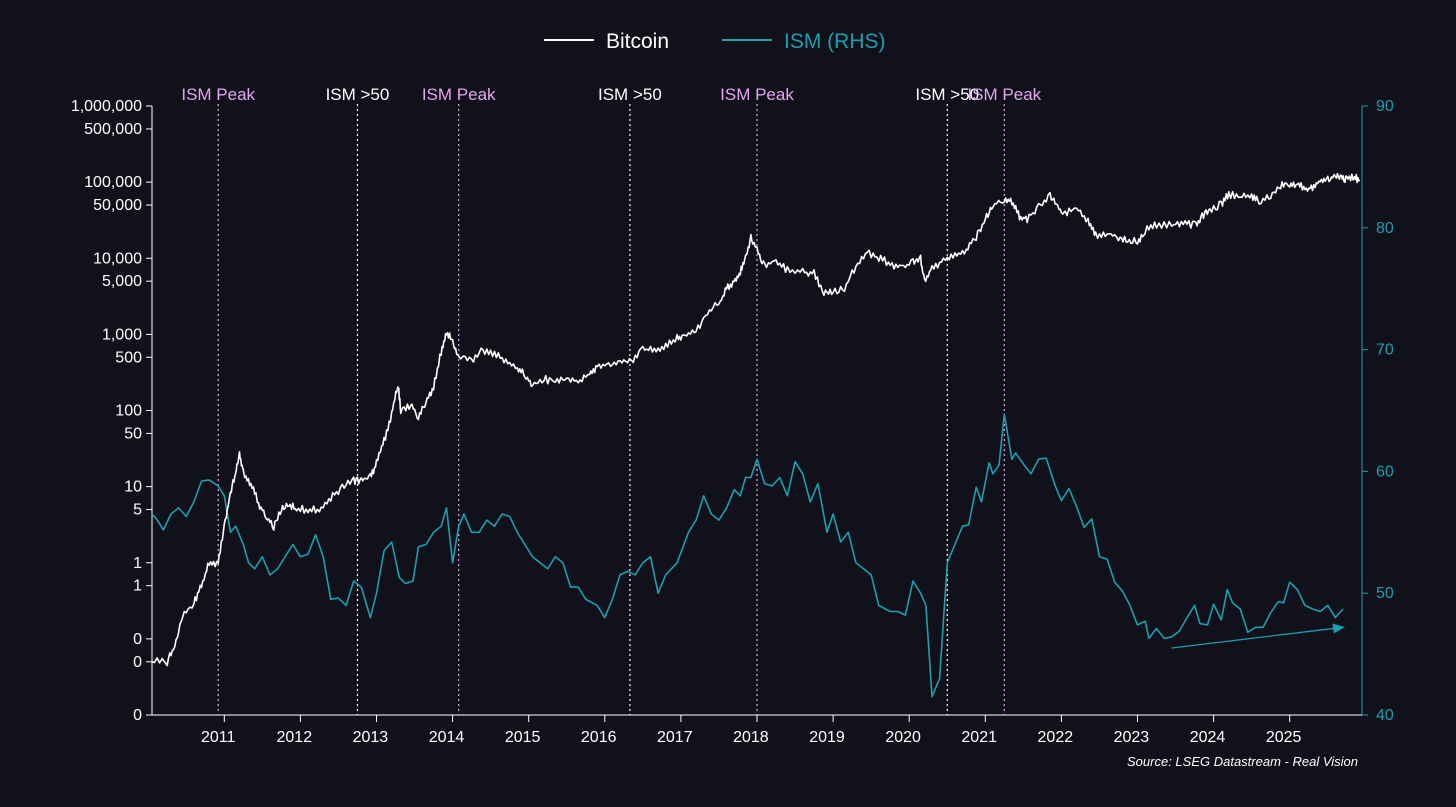 The width and height of the screenshot is (1456, 807). What do you see at coordinates (1385, 471) in the screenshot?
I see `right-tick-label: 60` at bounding box center [1385, 471].